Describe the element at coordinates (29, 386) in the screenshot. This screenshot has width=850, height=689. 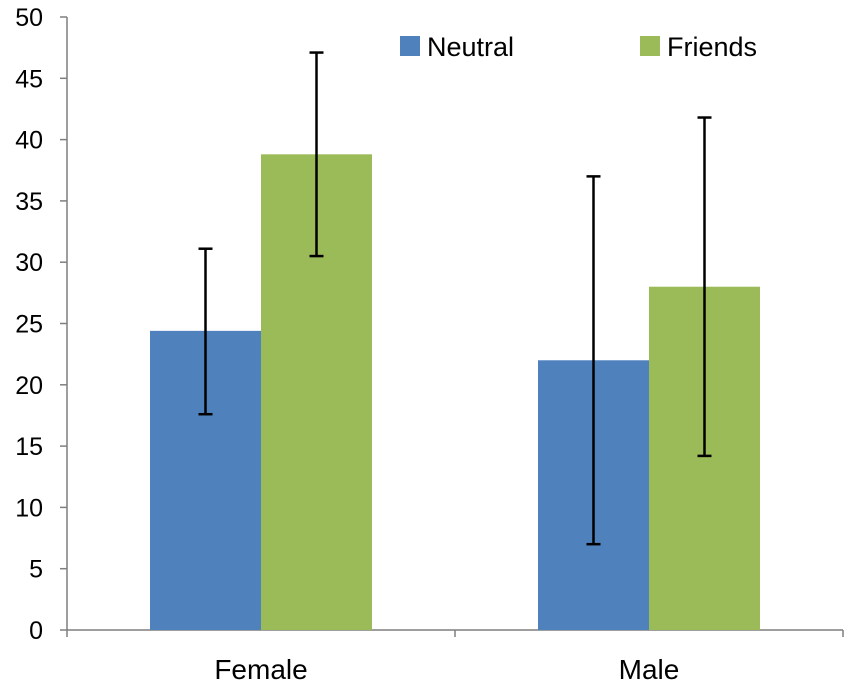
I see `y-tick-label: 20` at that location.